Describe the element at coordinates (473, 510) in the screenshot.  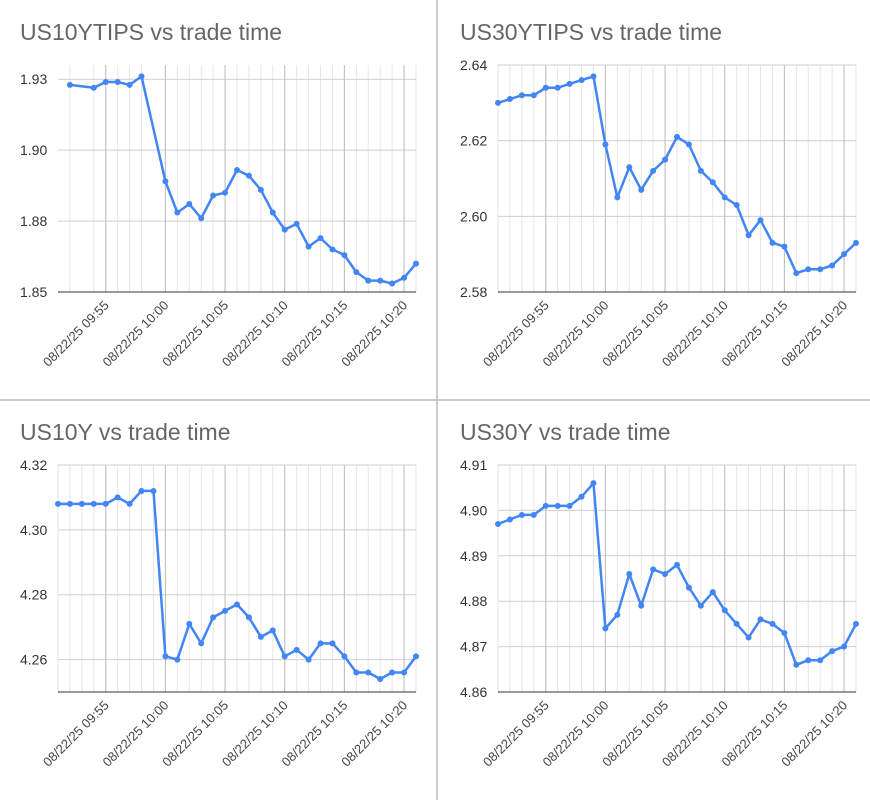
I see `y-tick-label: 4.90` at that location.